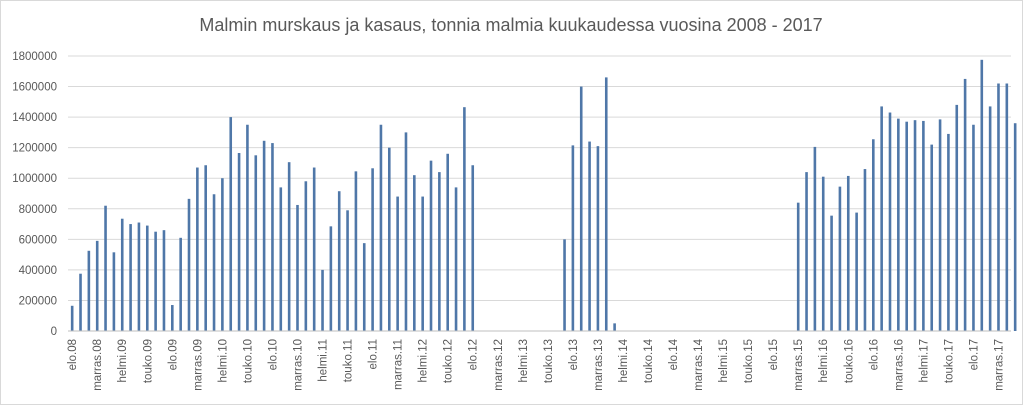 The width and height of the screenshot is (1023, 405). I want to click on y-tick-label: 400000, so click(38, 271).